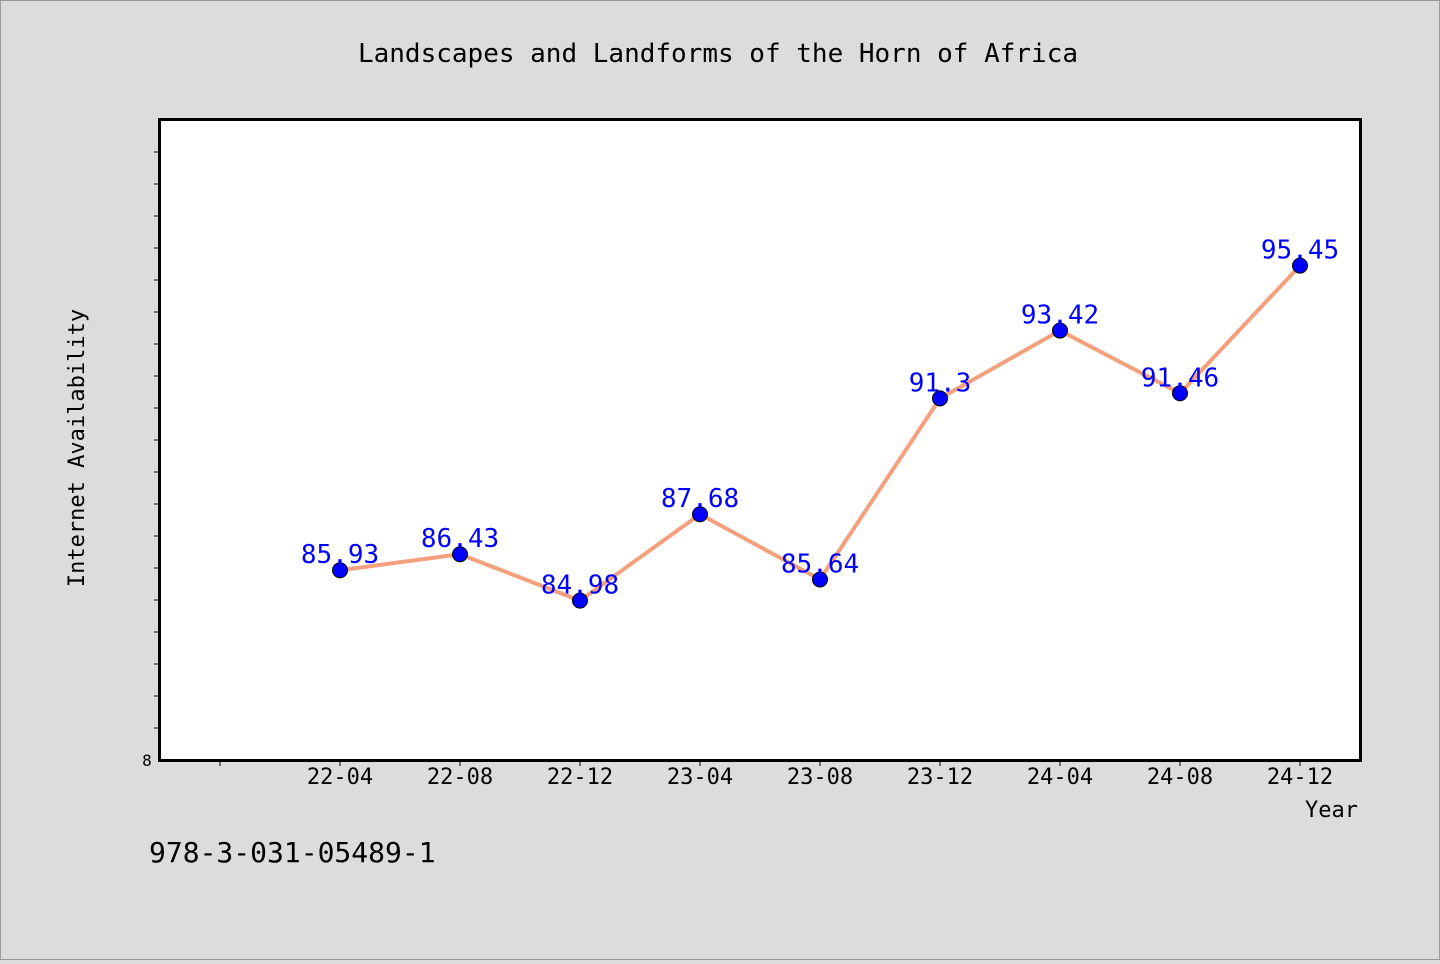  I want to click on x-axis-label: Year, so click(1331, 810).